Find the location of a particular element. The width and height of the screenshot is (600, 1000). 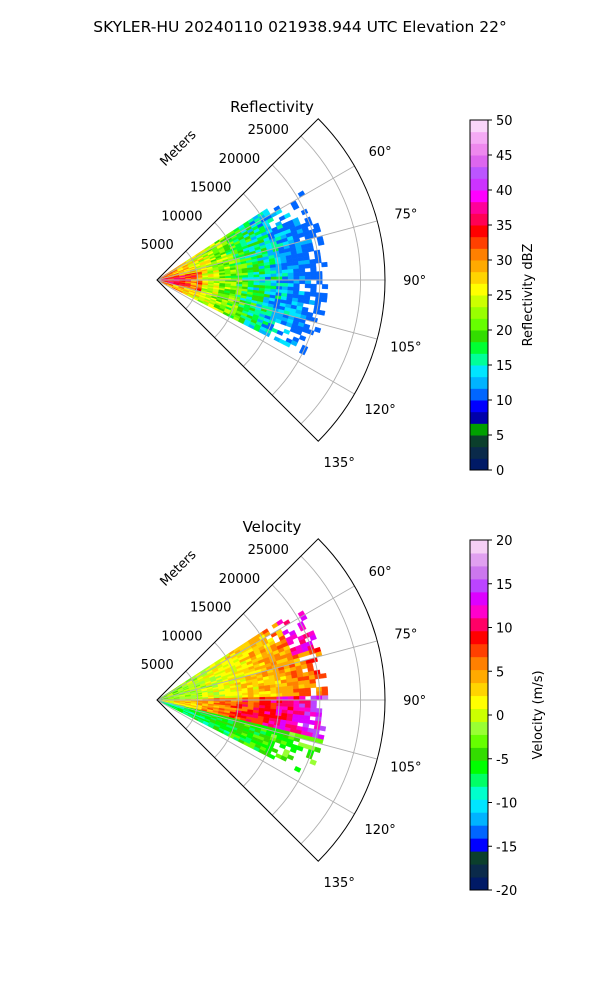

velocity-colorbar-label: Velocity (m/s) is located at coordinates (538, 714).